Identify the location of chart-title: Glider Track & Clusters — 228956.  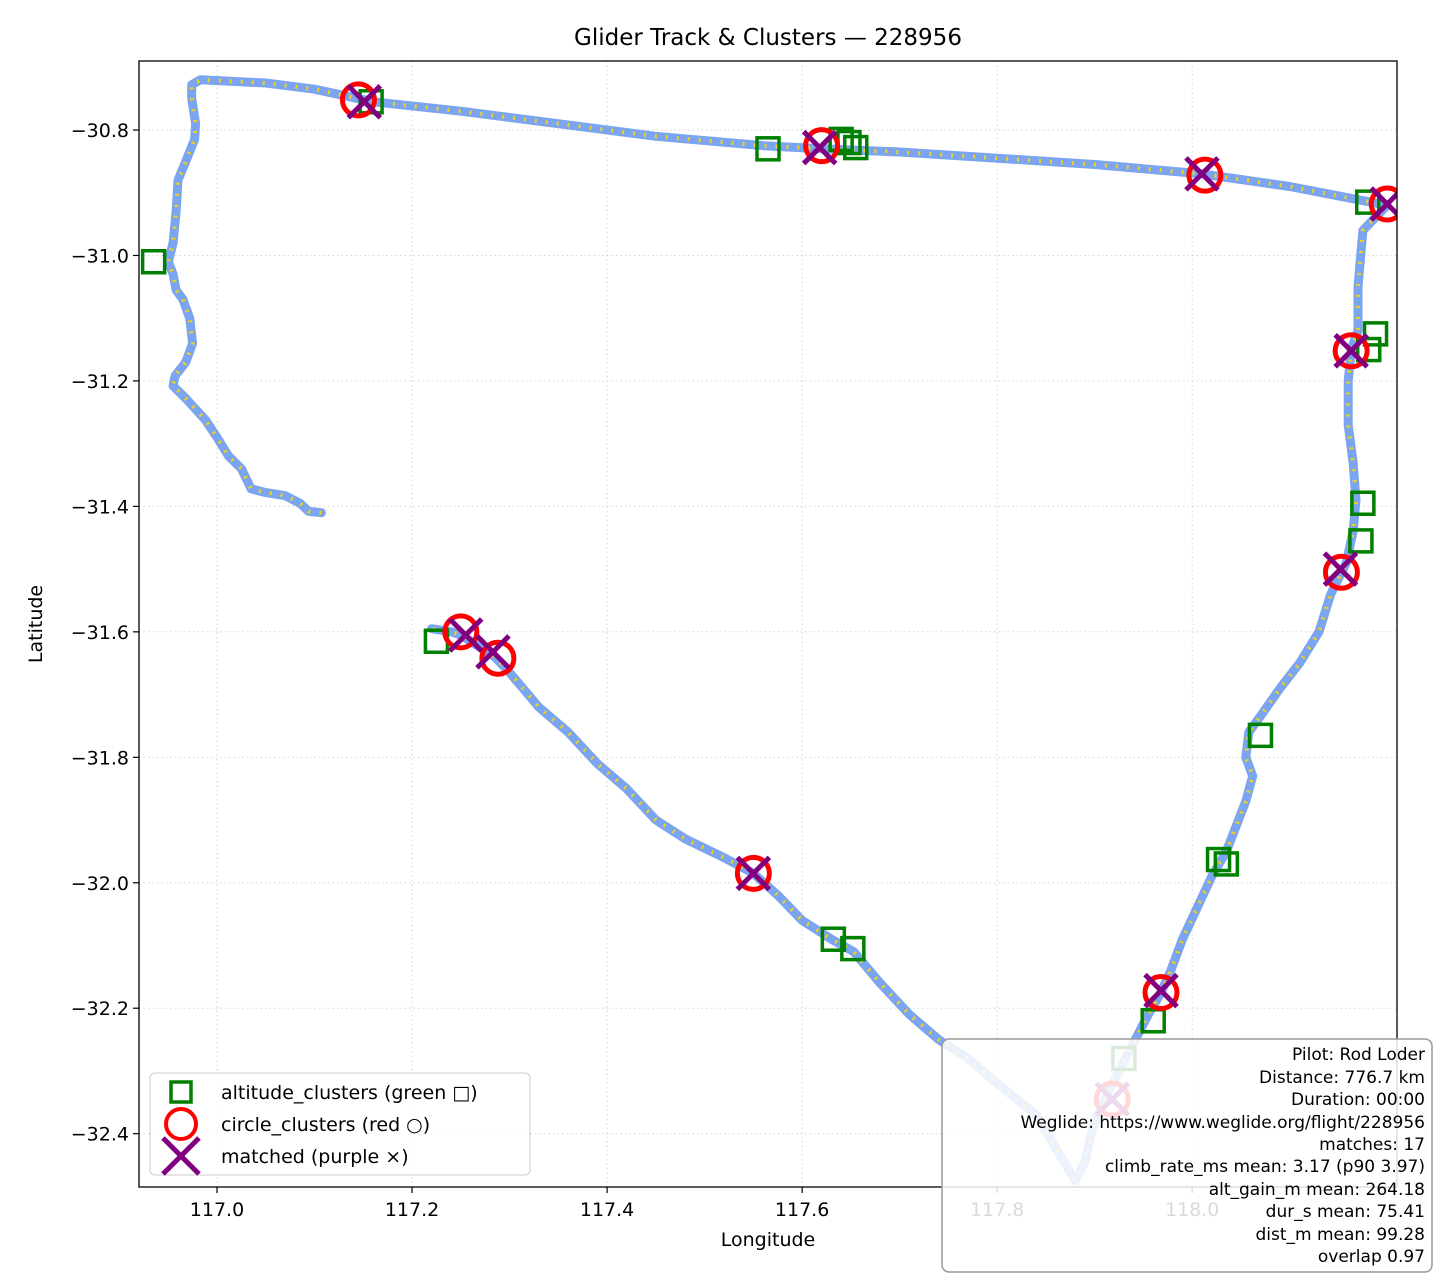
(768, 38).